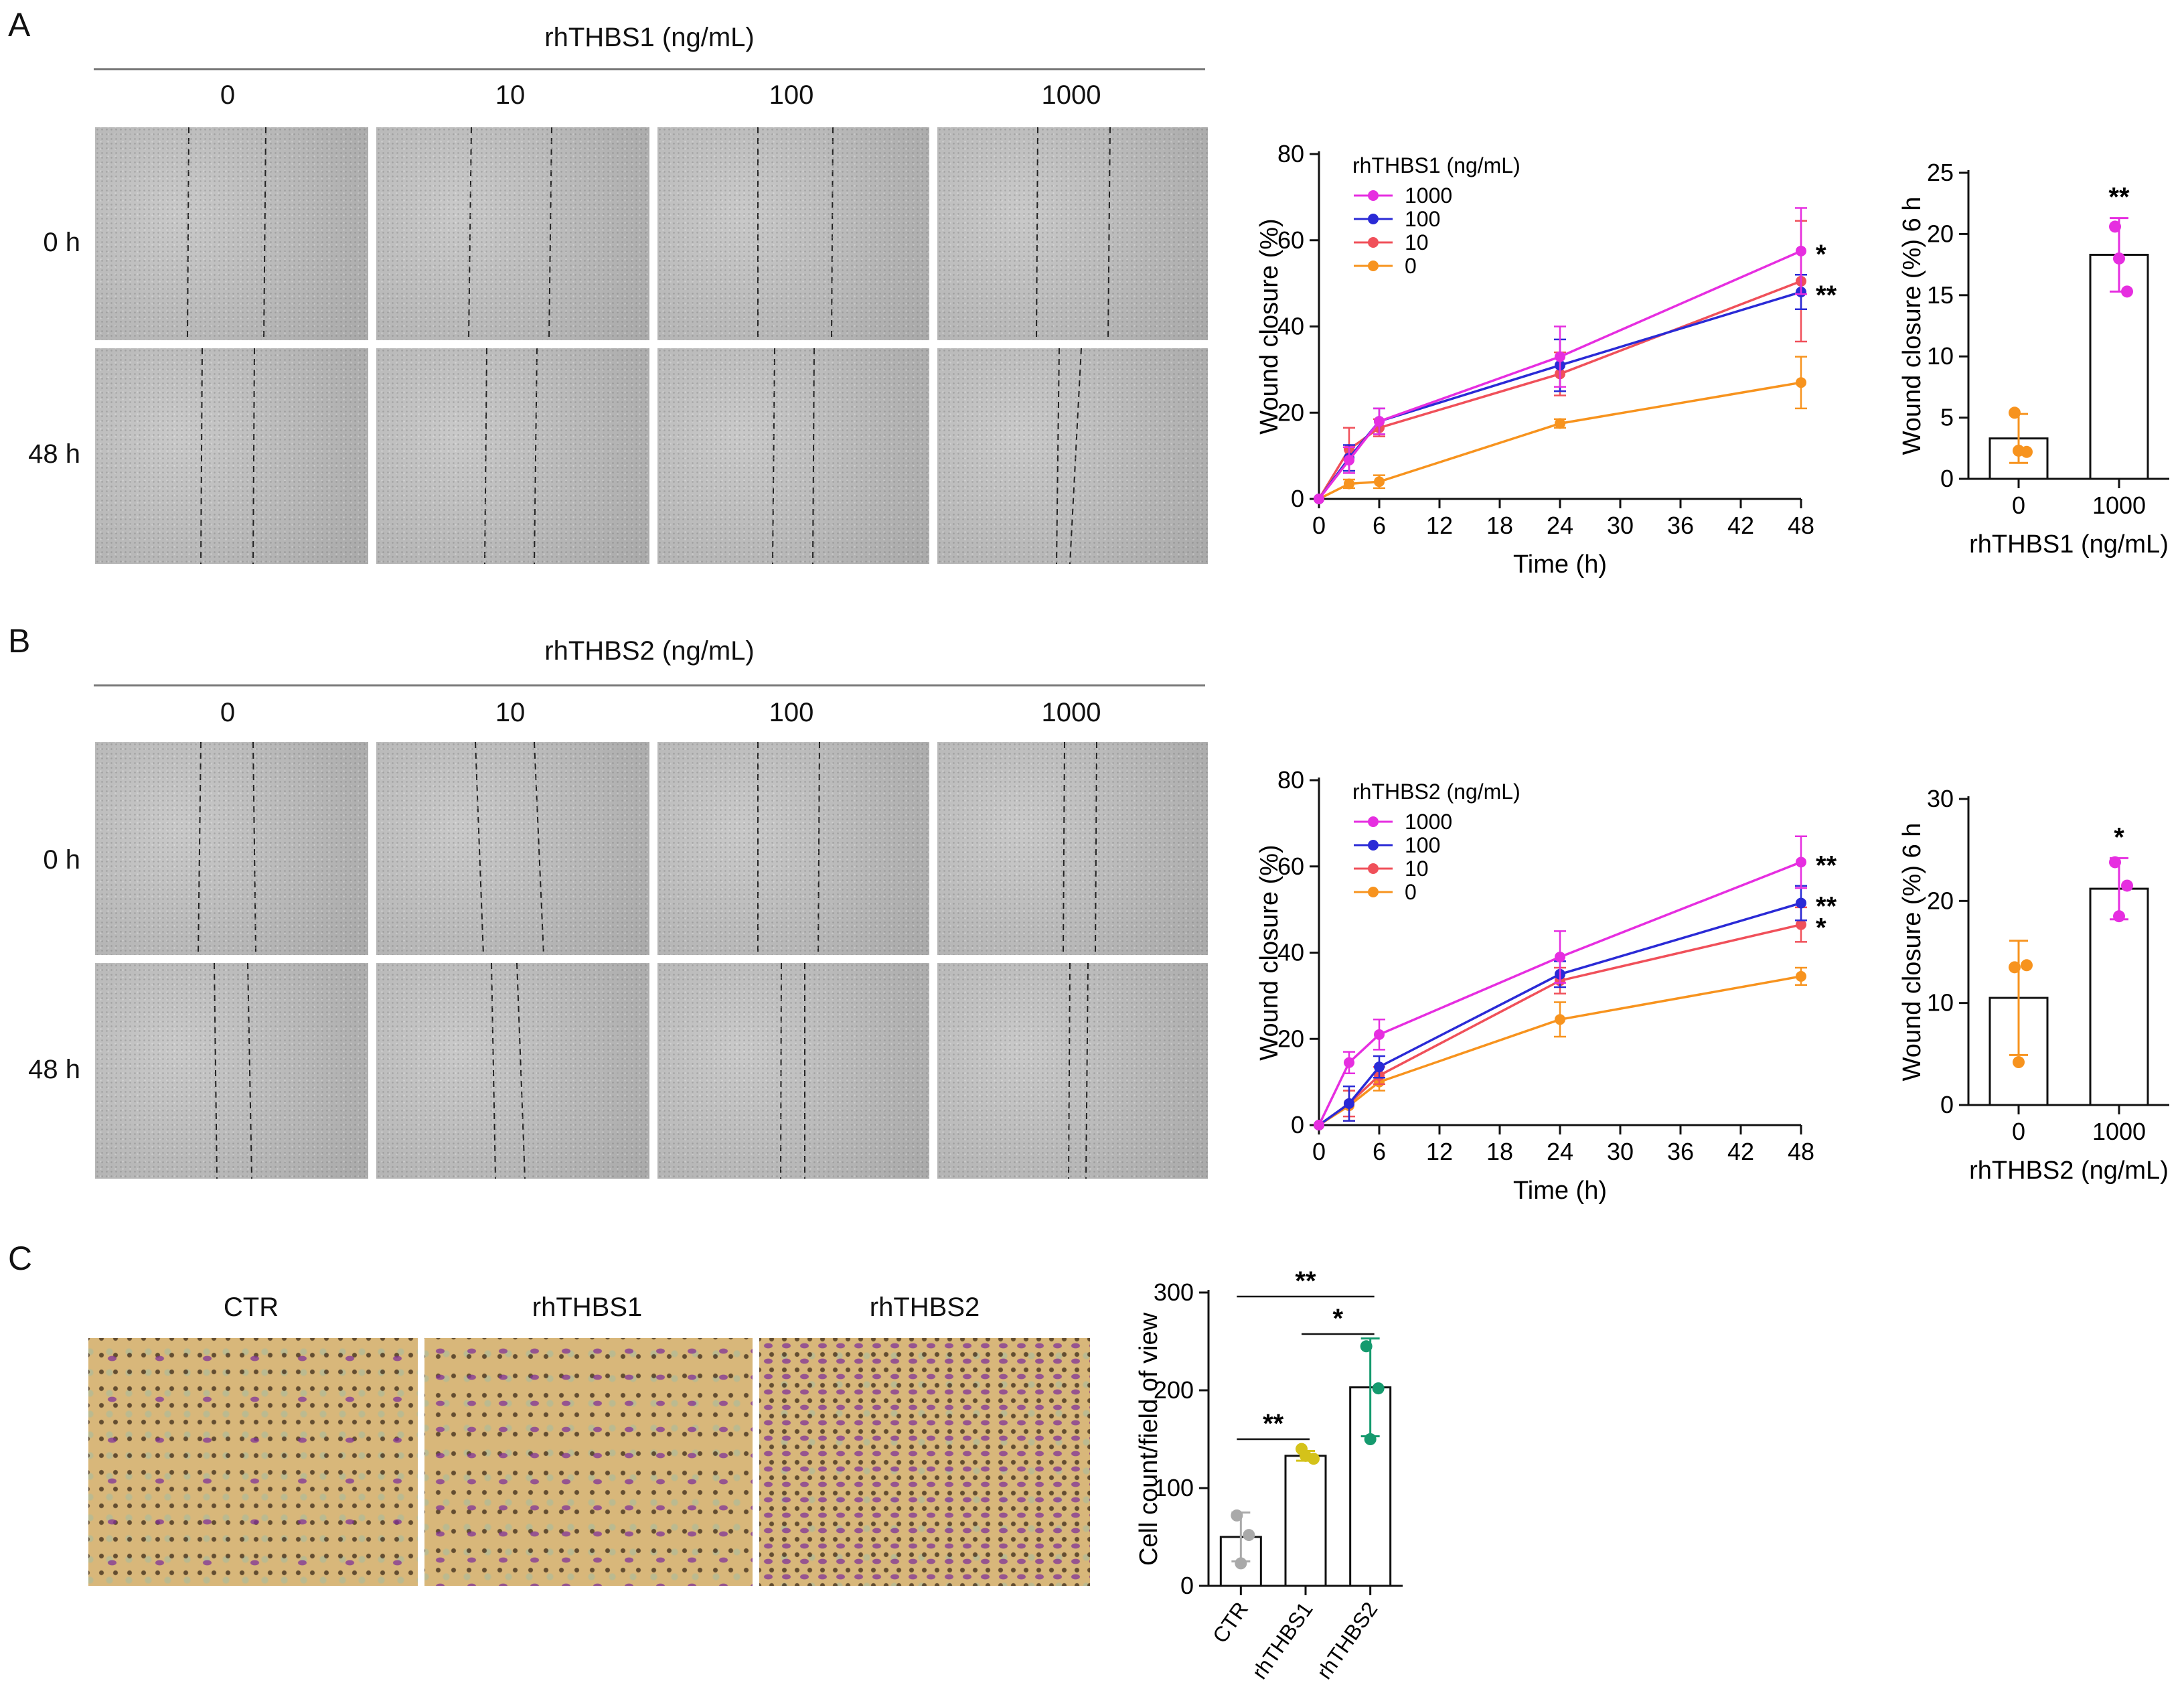 The height and width of the screenshot is (1693, 2184). Describe the element at coordinates (1269, 952) in the screenshot. I see `y-axis-label: Wound closure (%)` at that location.